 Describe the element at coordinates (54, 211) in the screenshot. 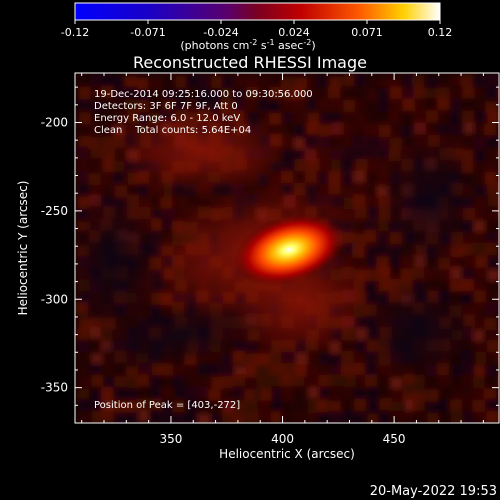

I see `y-tick-label: -250` at that location.